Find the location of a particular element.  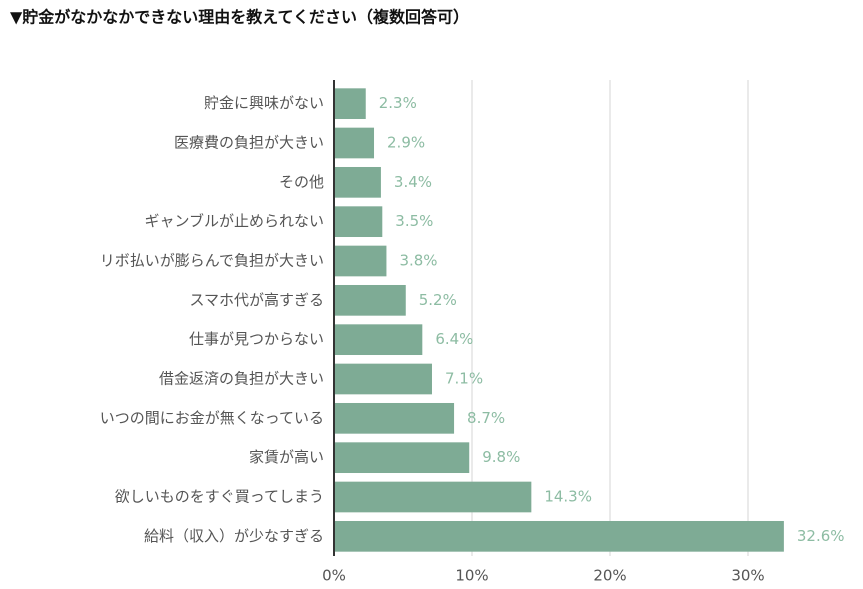

x-tick-label: 20% is located at coordinates (609, 576).